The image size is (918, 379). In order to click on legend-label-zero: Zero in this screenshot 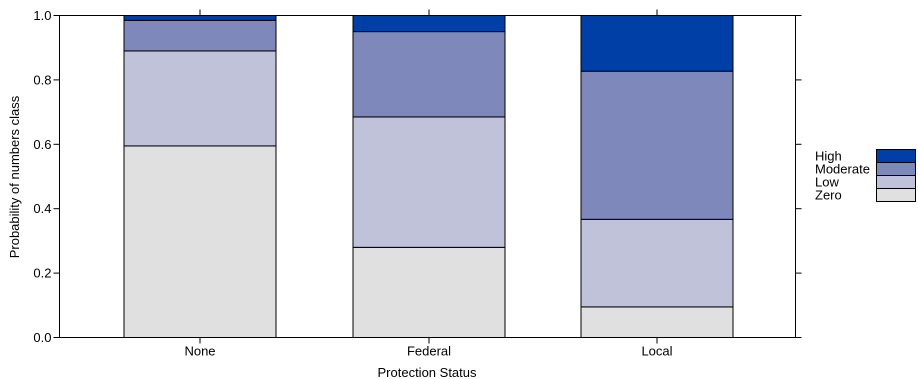, I will do `click(828, 195)`.